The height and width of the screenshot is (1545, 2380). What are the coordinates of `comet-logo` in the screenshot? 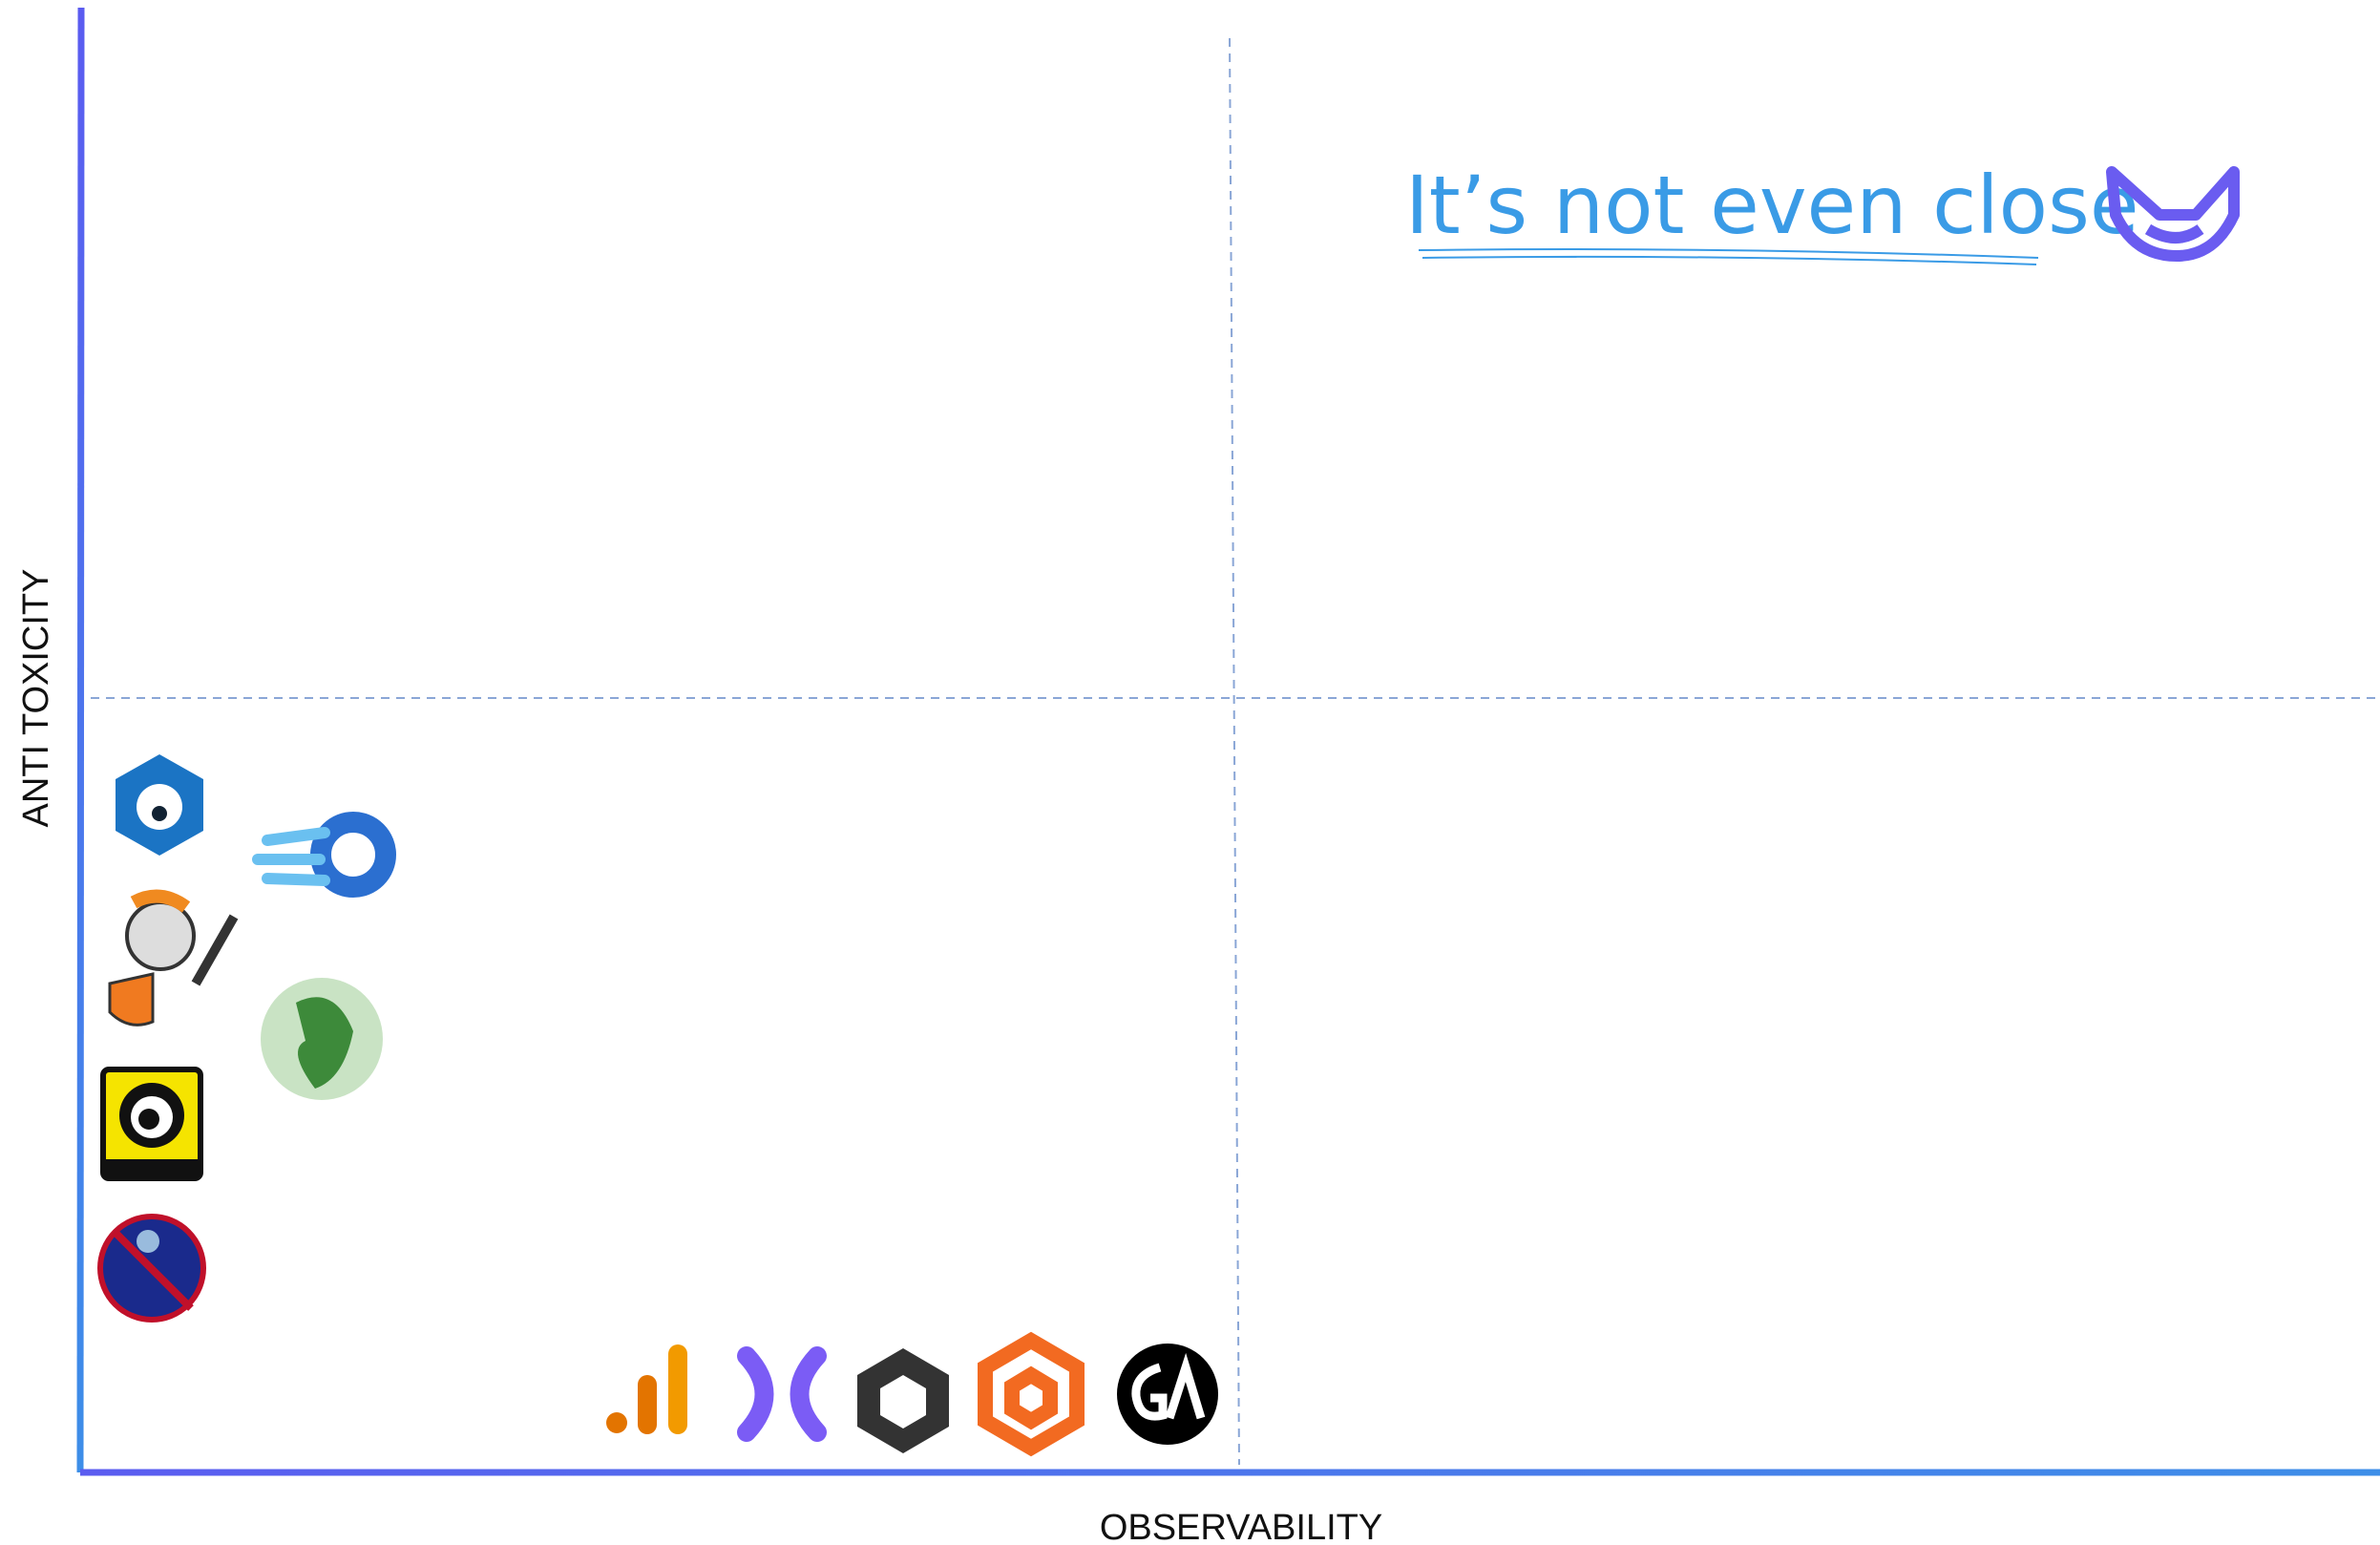 It's located at (324, 855).